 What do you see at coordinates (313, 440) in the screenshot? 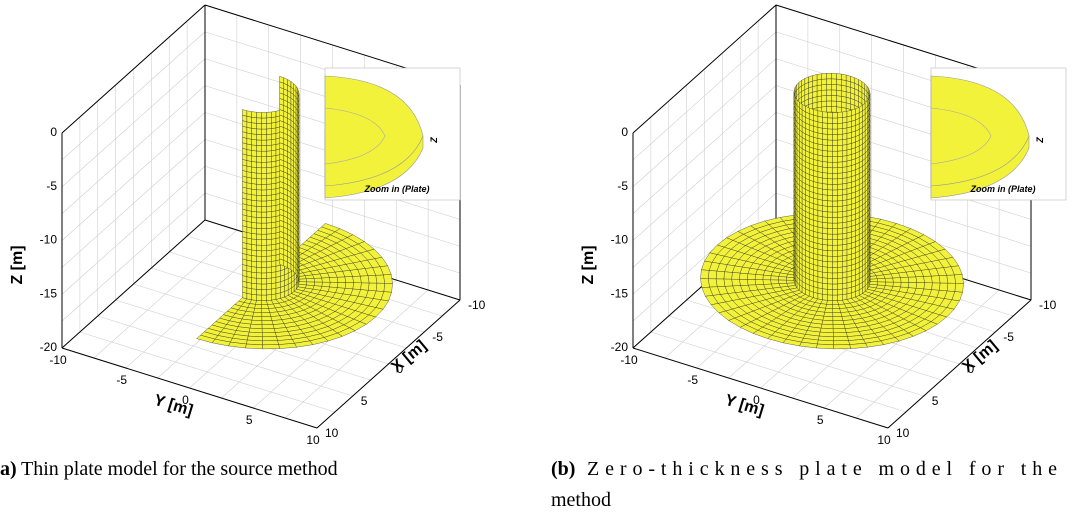
I see `y-tick-label: 10` at bounding box center [313, 440].